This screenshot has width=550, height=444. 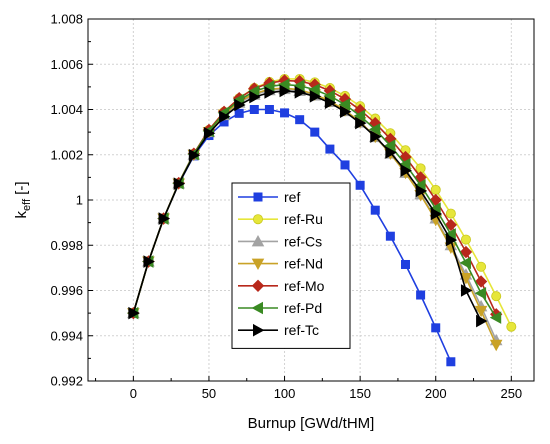 I want to click on x-tick-label: 200, so click(x=436, y=393).